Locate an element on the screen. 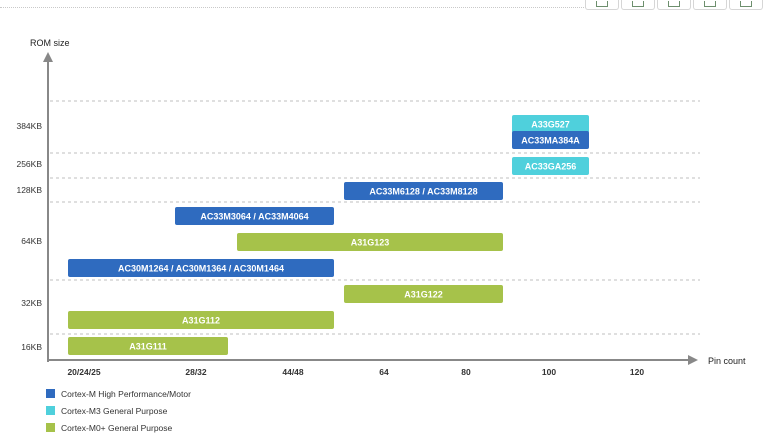  y-tick-label: 16KB is located at coordinates (31, 347).